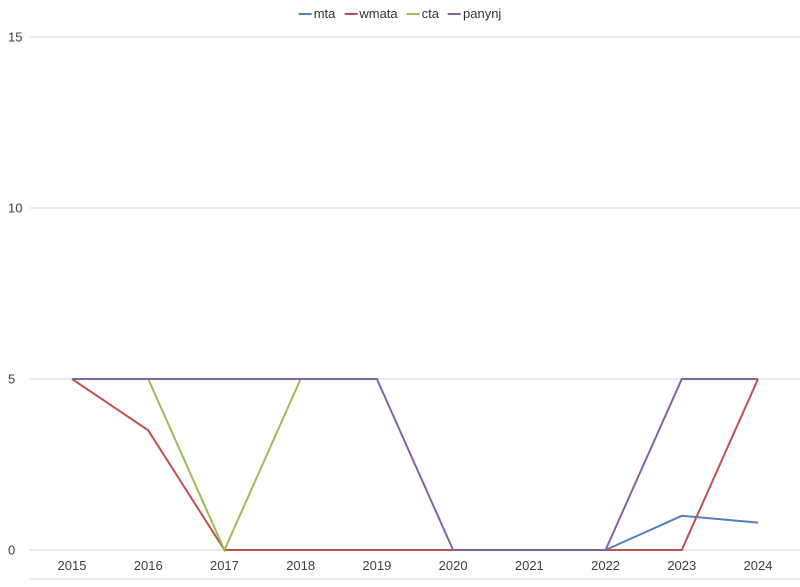  I want to click on x-tick-label-2023: 2023, so click(681, 565).